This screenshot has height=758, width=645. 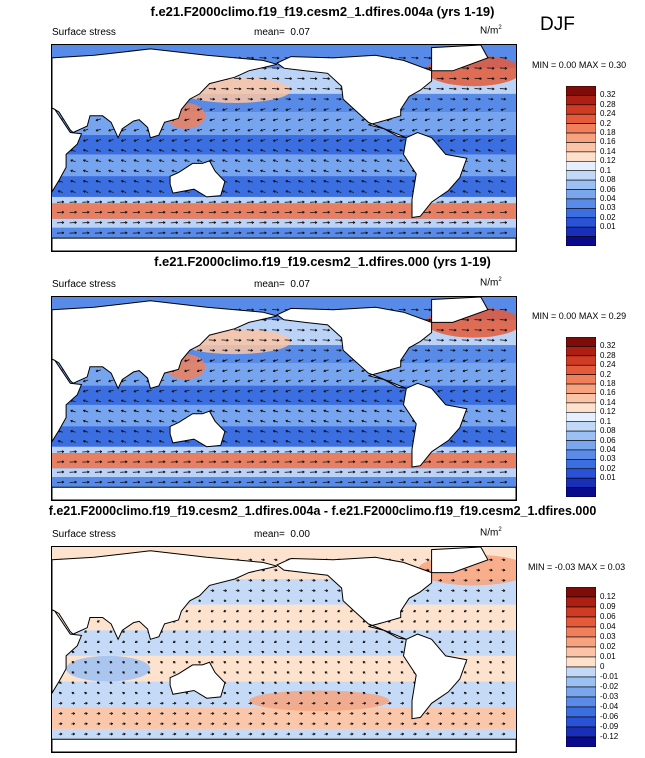 What do you see at coordinates (282, 32) in the screenshot?
I see `panel-1-mean: mean= 0.07` at bounding box center [282, 32].